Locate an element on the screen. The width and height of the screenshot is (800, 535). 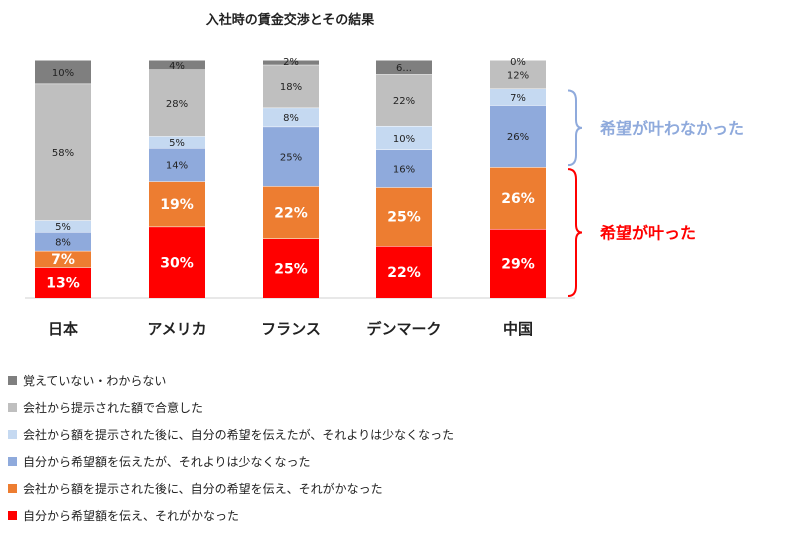
annotation-label: 希望が叶った is located at coordinates (648, 233).